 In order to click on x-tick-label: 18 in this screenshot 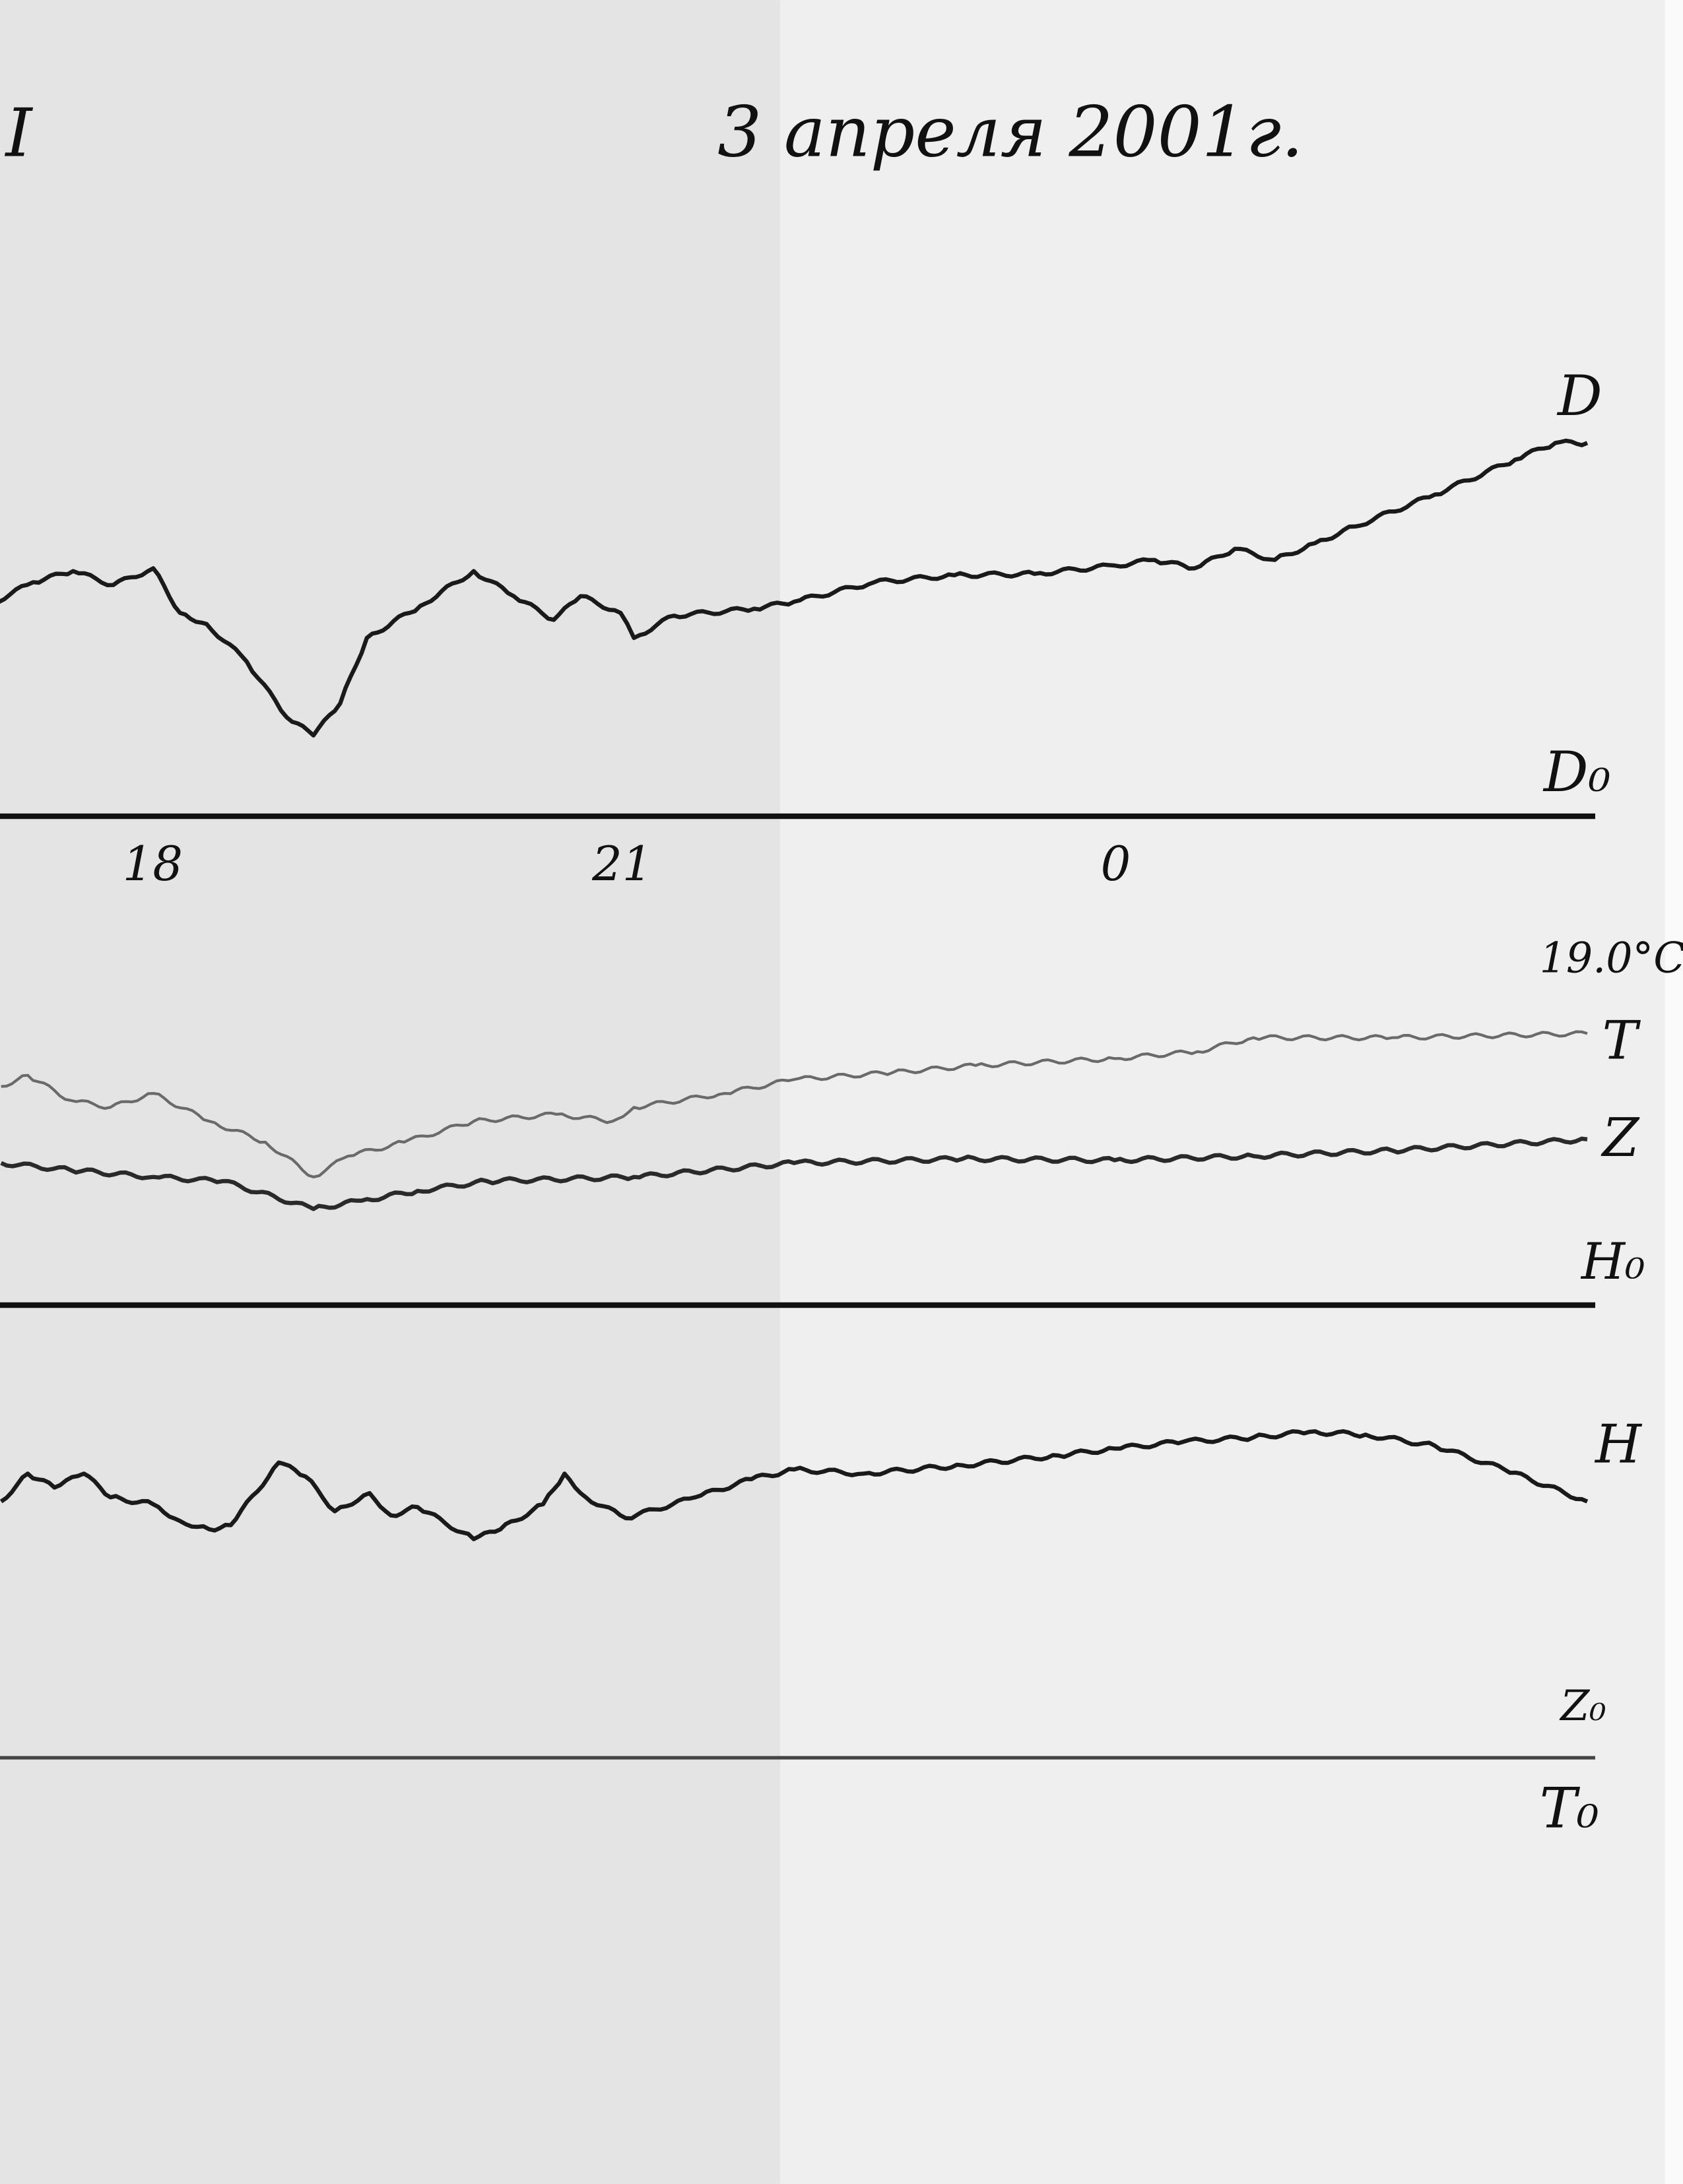, I will do `click(153, 863)`.